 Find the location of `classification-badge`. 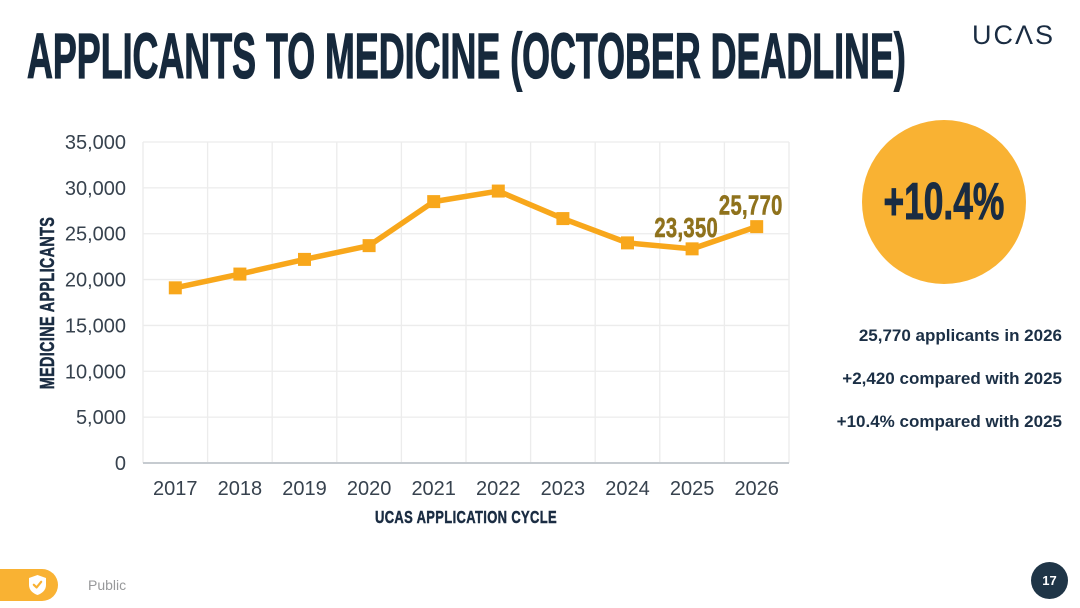

classification-badge is located at coordinates (29, 585).